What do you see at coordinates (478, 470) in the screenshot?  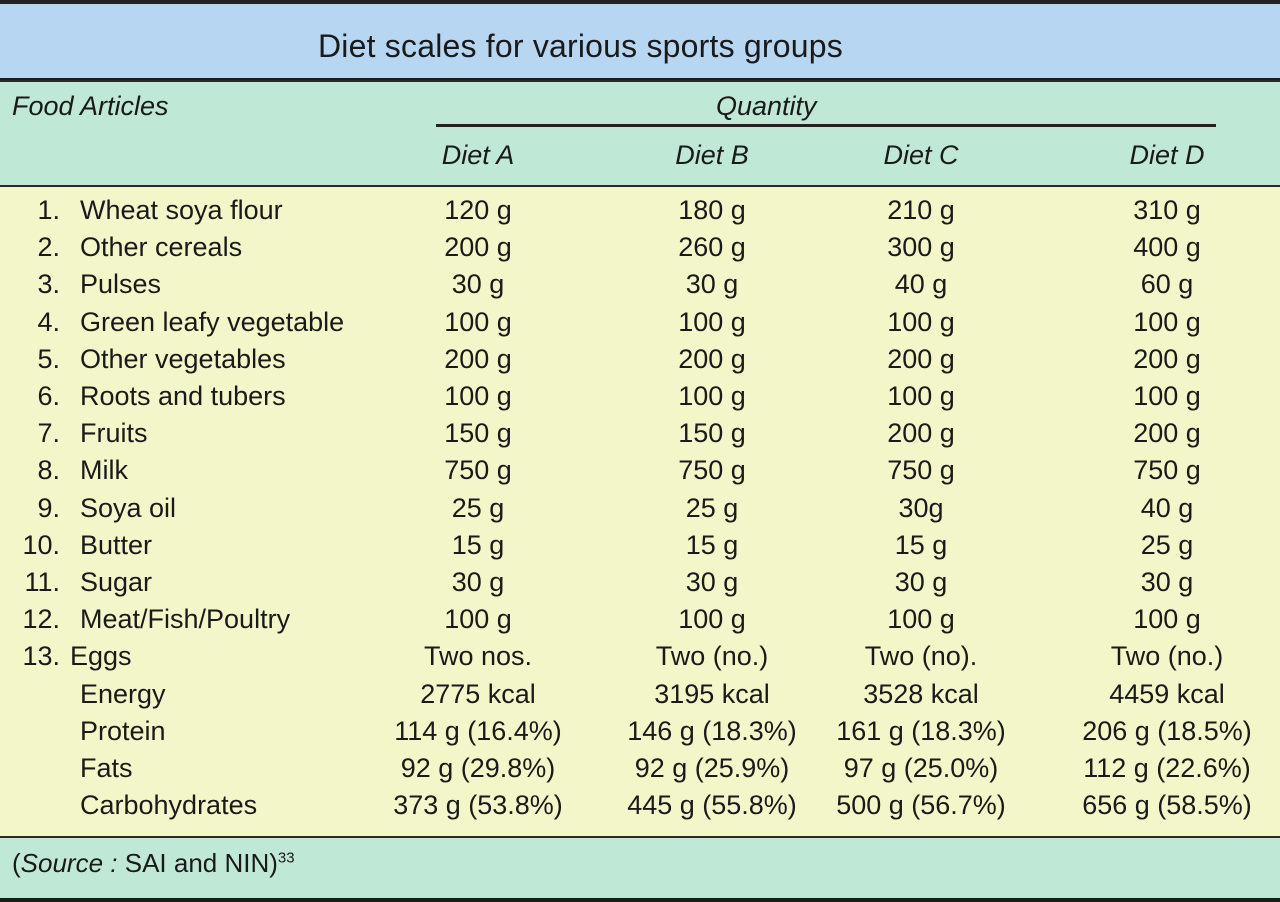 I see `value-diet-a: 750 g` at bounding box center [478, 470].